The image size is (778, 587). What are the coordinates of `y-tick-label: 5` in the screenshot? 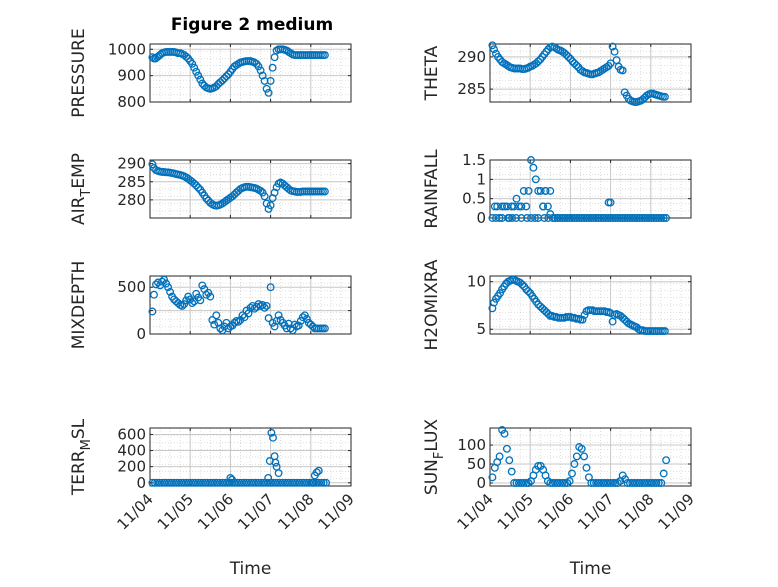 It's located at (481, 329).